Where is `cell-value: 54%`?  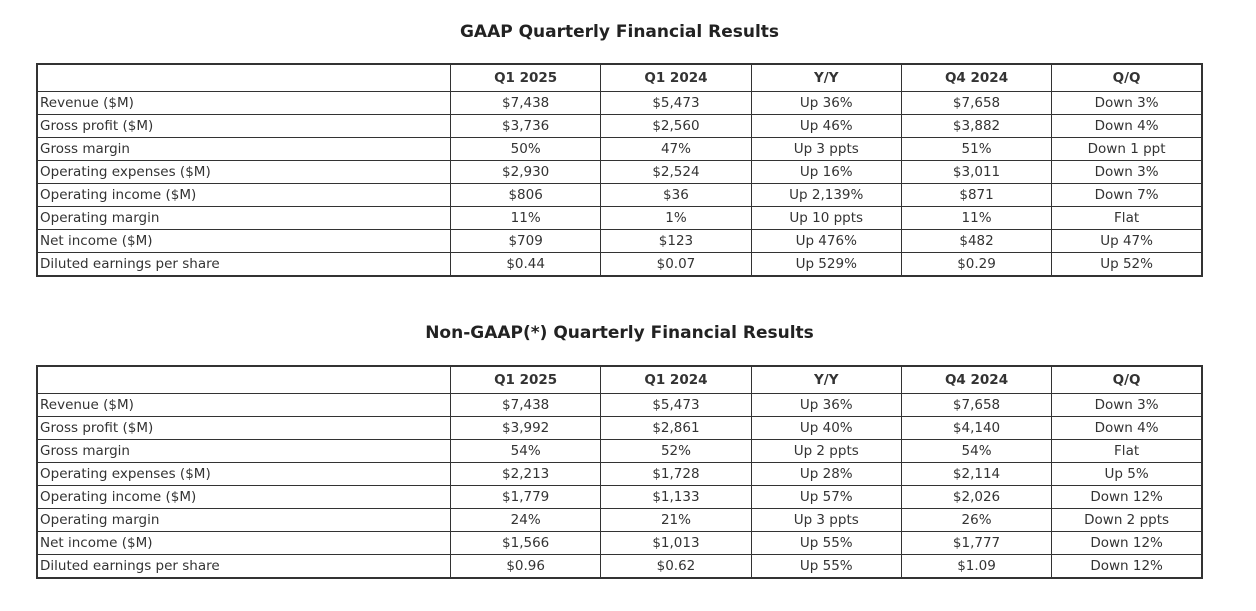
cell-value: 54% is located at coordinates (525, 451).